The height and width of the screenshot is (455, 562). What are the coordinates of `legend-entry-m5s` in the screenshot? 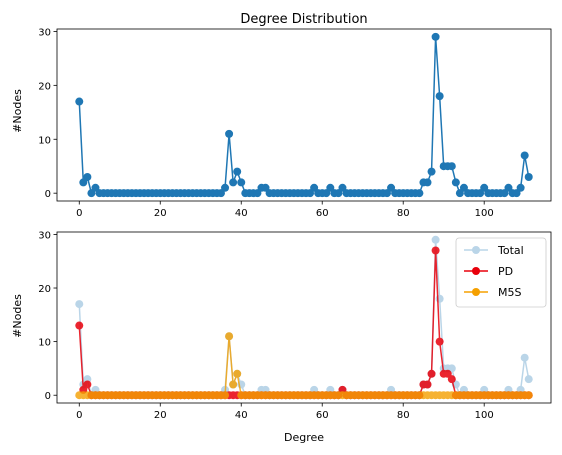 It's located at (476, 292).